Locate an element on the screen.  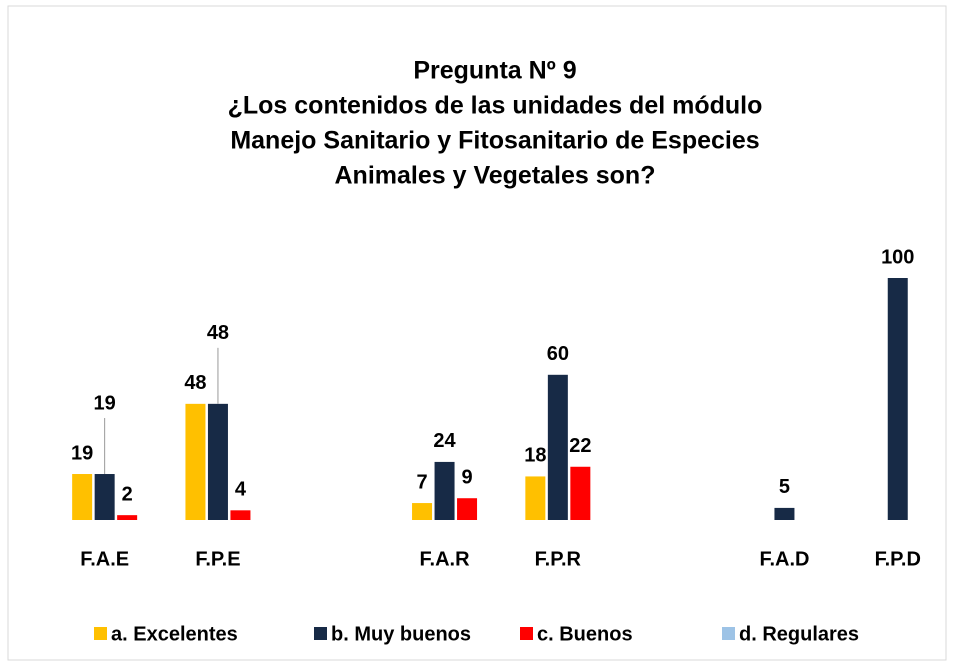
x-tick-label: F.P.R is located at coordinates (558, 559).